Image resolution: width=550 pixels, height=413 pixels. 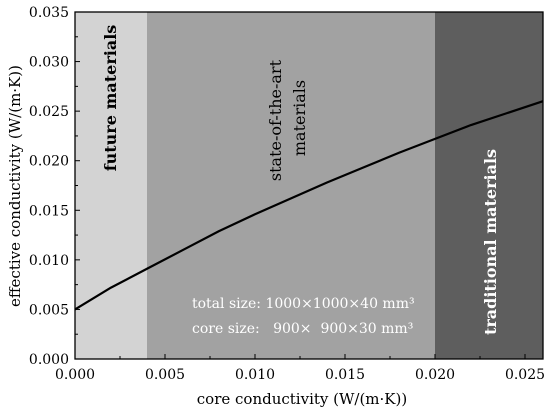 What do you see at coordinates (287, 118) in the screenshot?
I see `region-label-state-of-the-art: state-of-the-art materials` at bounding box center [287, 118].